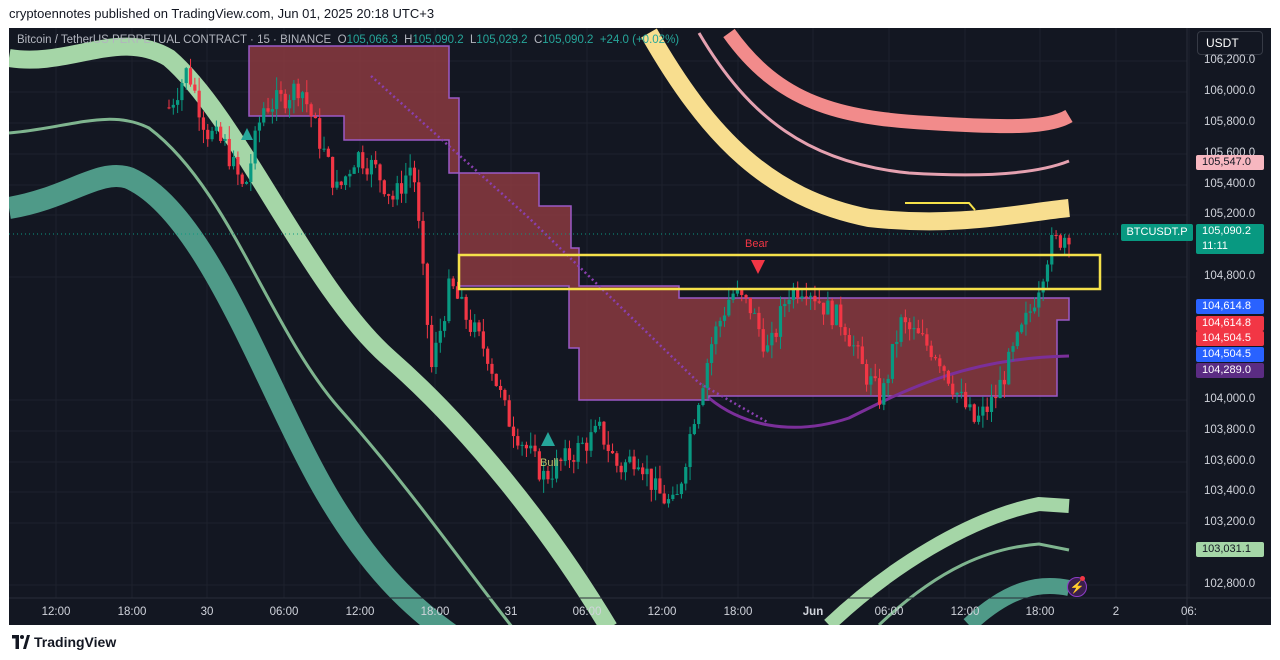 The height and width of the screenshot is (660, 1280). I want to click on price-tick-label: 103,200.0, so click(1230, 522).